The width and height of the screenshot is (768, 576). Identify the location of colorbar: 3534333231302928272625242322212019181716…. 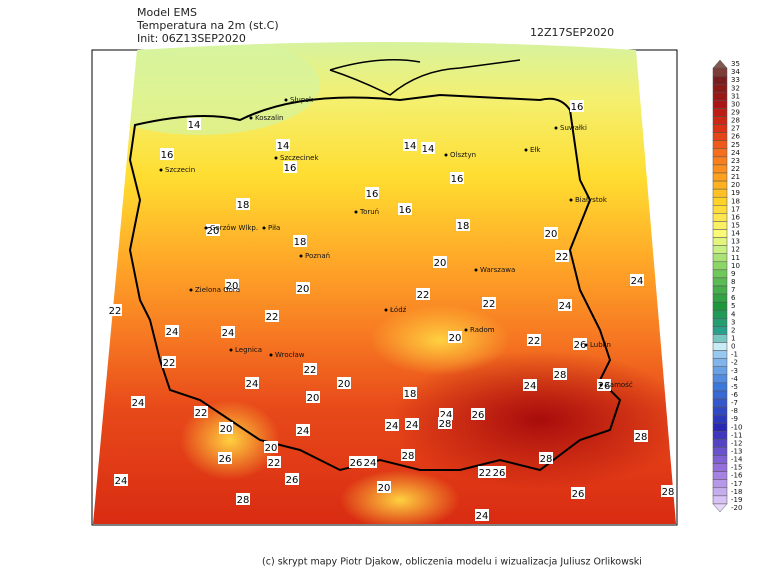
(727, 286).